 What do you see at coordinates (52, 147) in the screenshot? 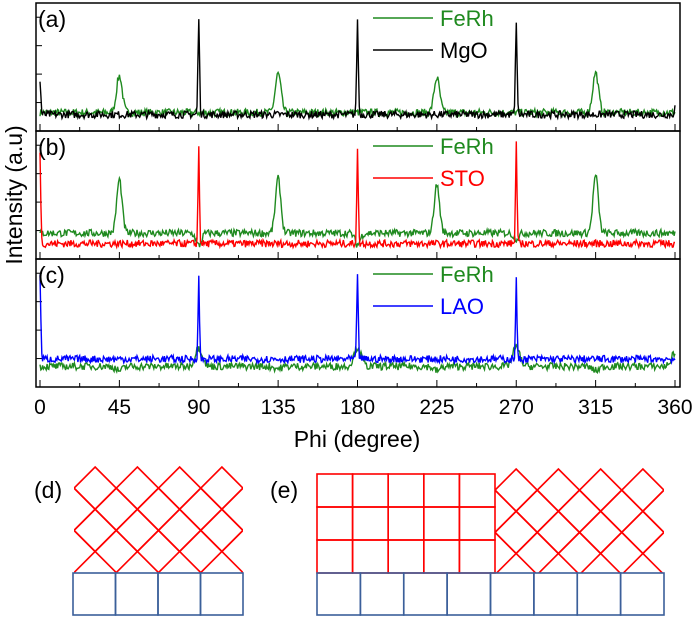
I see `panel-label: (b)` at bounding box center [52, 147].